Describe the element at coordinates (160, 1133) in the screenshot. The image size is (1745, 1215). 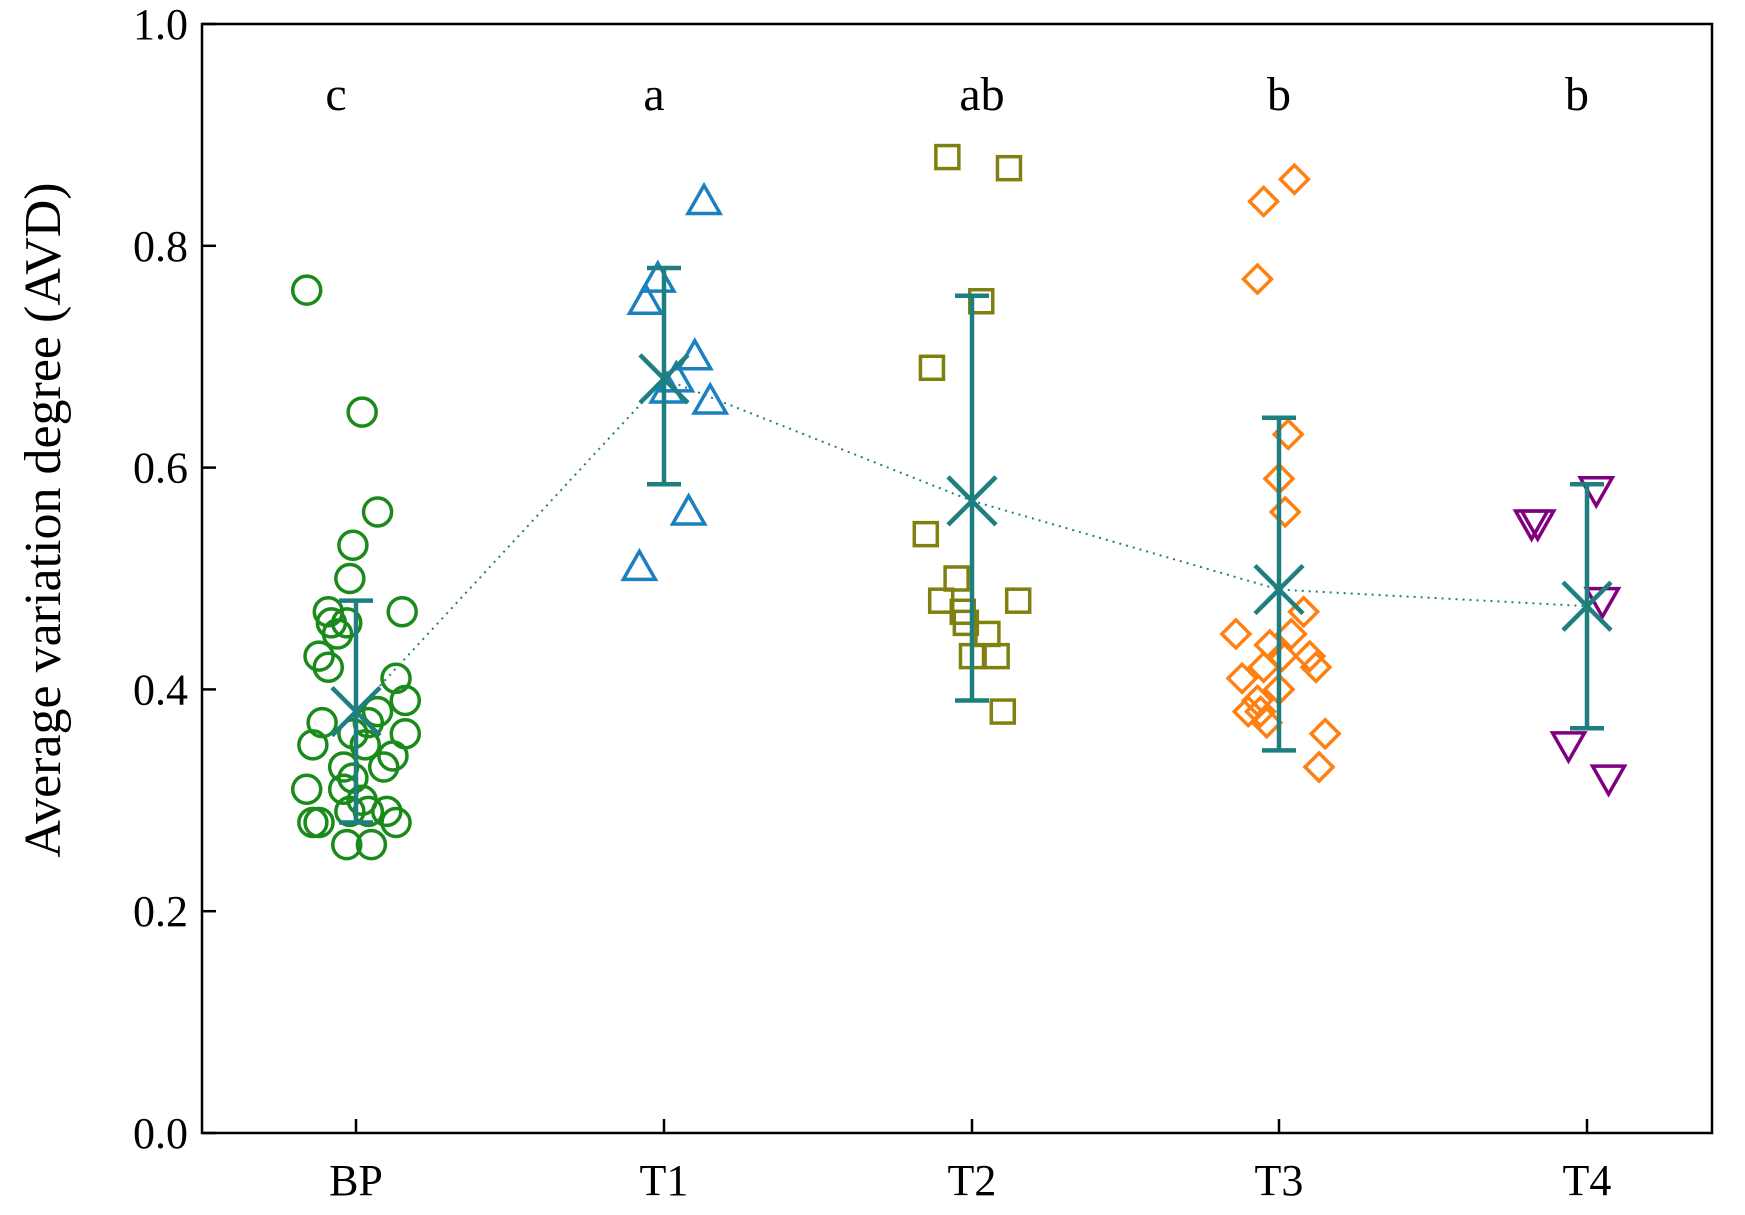
I see `y-tick-label: 0.0` at that location.